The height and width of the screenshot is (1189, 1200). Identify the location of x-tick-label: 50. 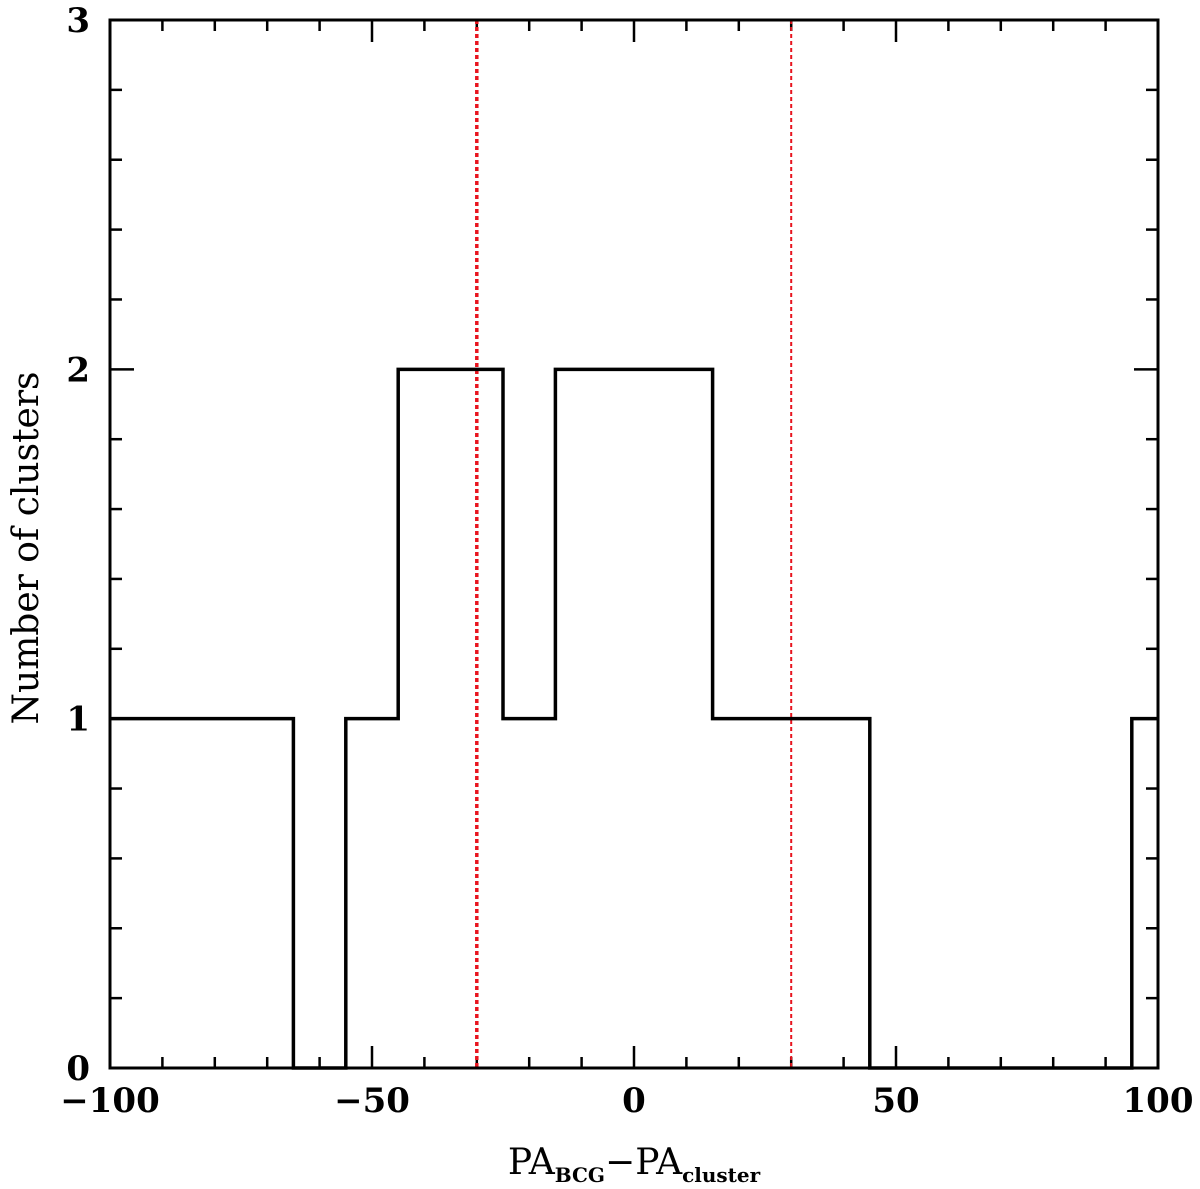
(895, 1101).